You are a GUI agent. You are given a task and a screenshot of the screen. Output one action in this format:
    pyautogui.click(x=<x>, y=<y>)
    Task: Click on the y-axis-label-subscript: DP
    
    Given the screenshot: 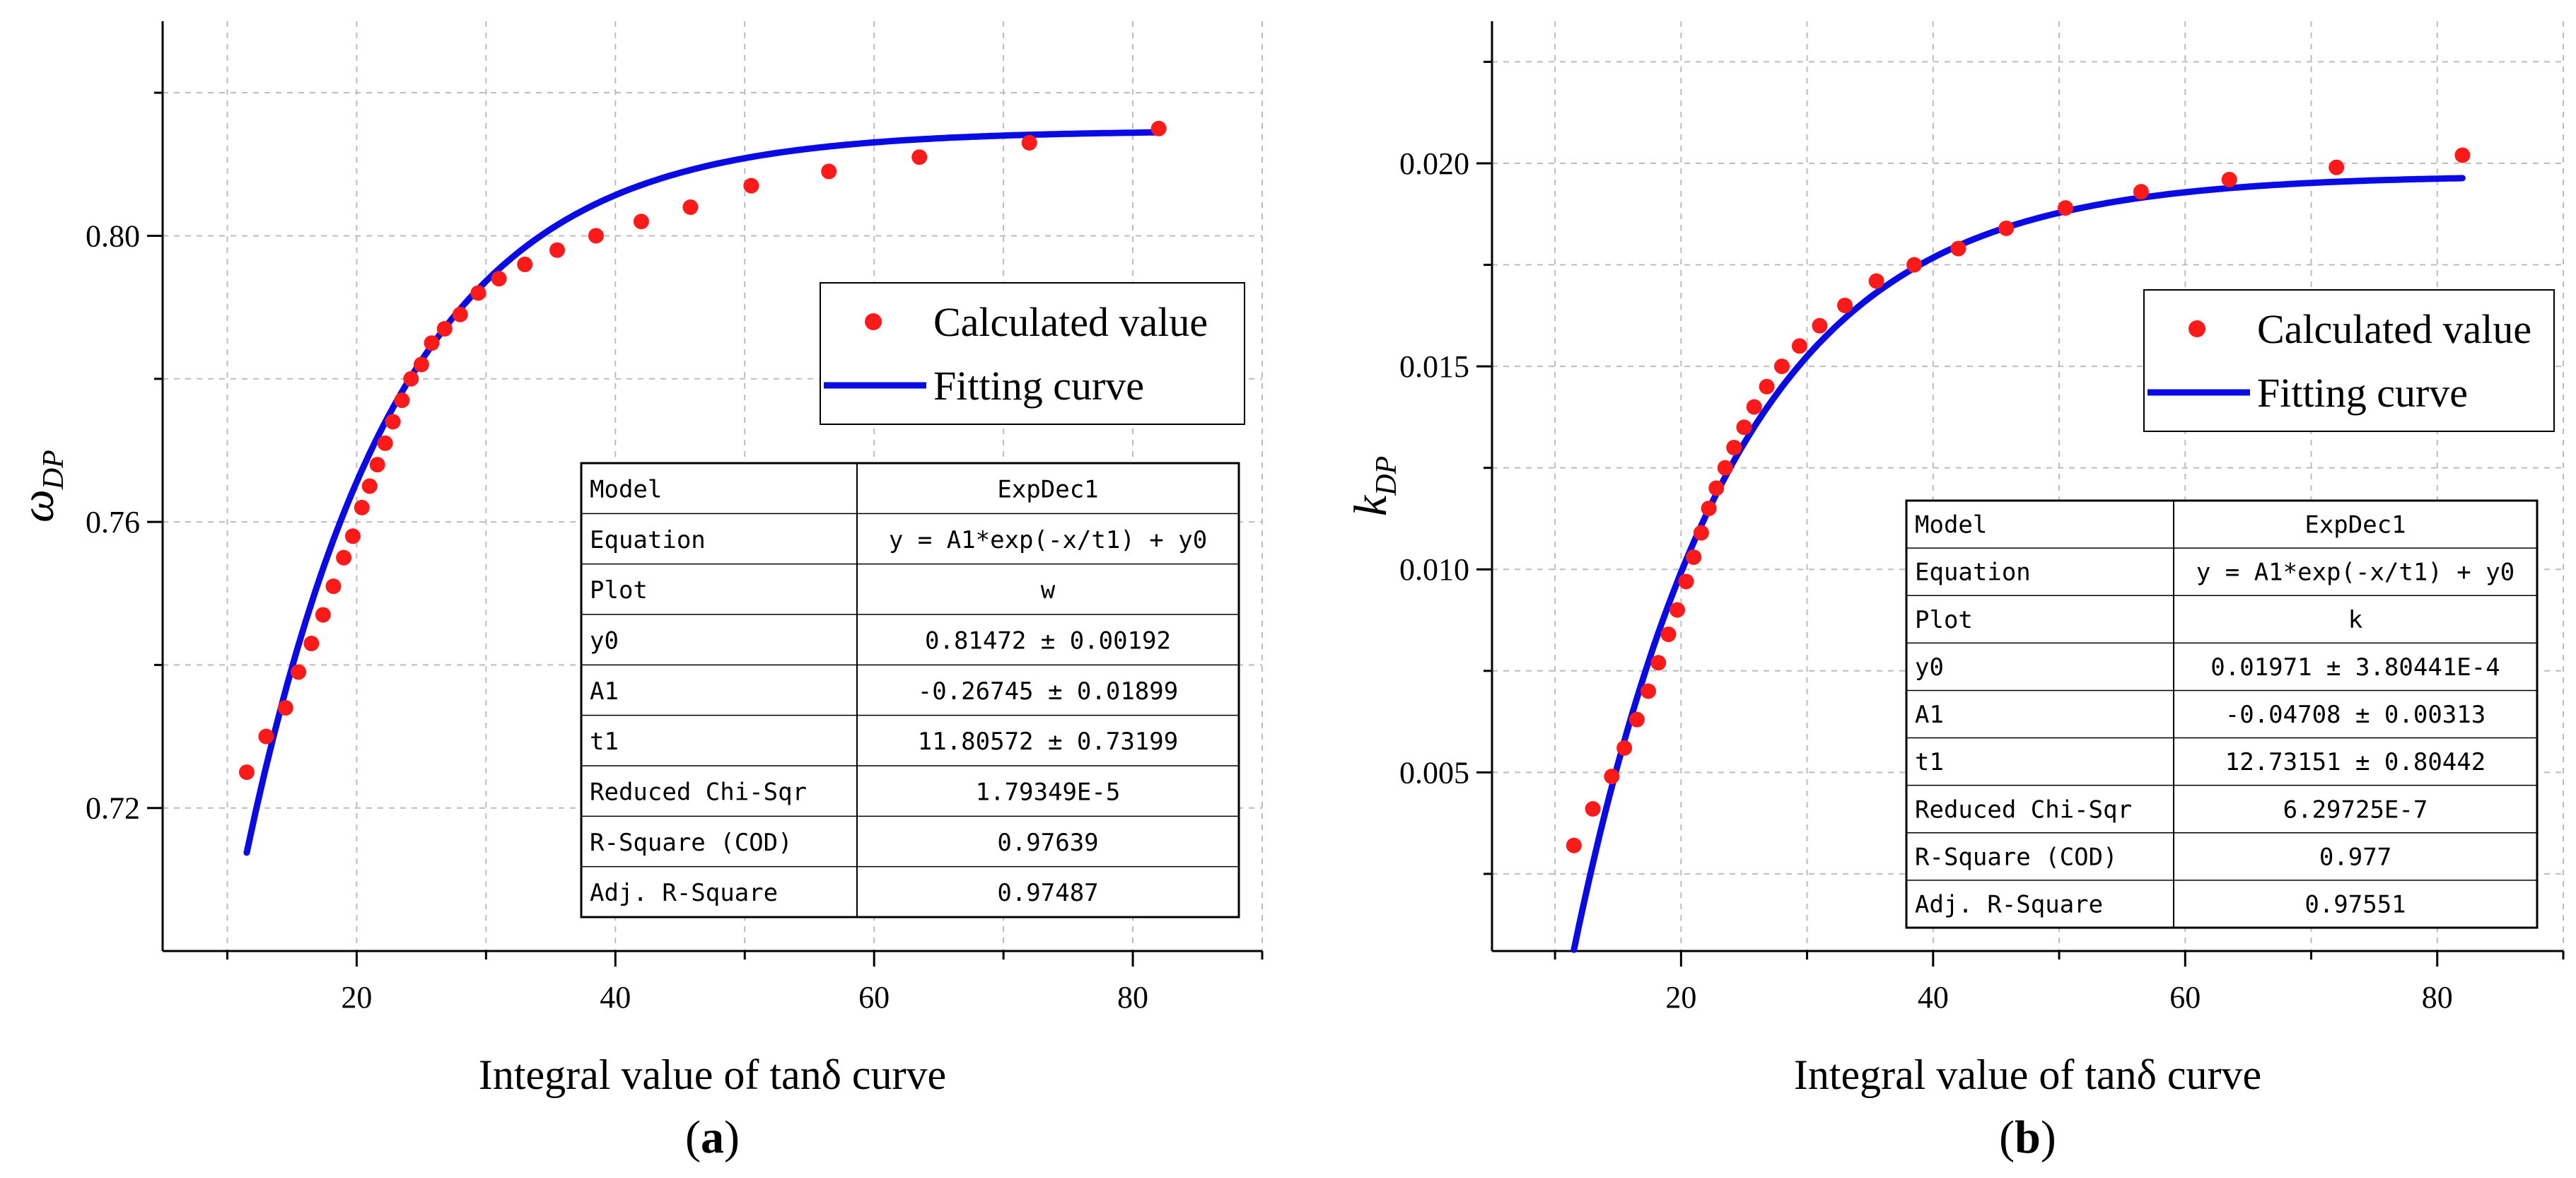 What is the action you would take?
    pyautogui.click(x=1386, y=476)
    